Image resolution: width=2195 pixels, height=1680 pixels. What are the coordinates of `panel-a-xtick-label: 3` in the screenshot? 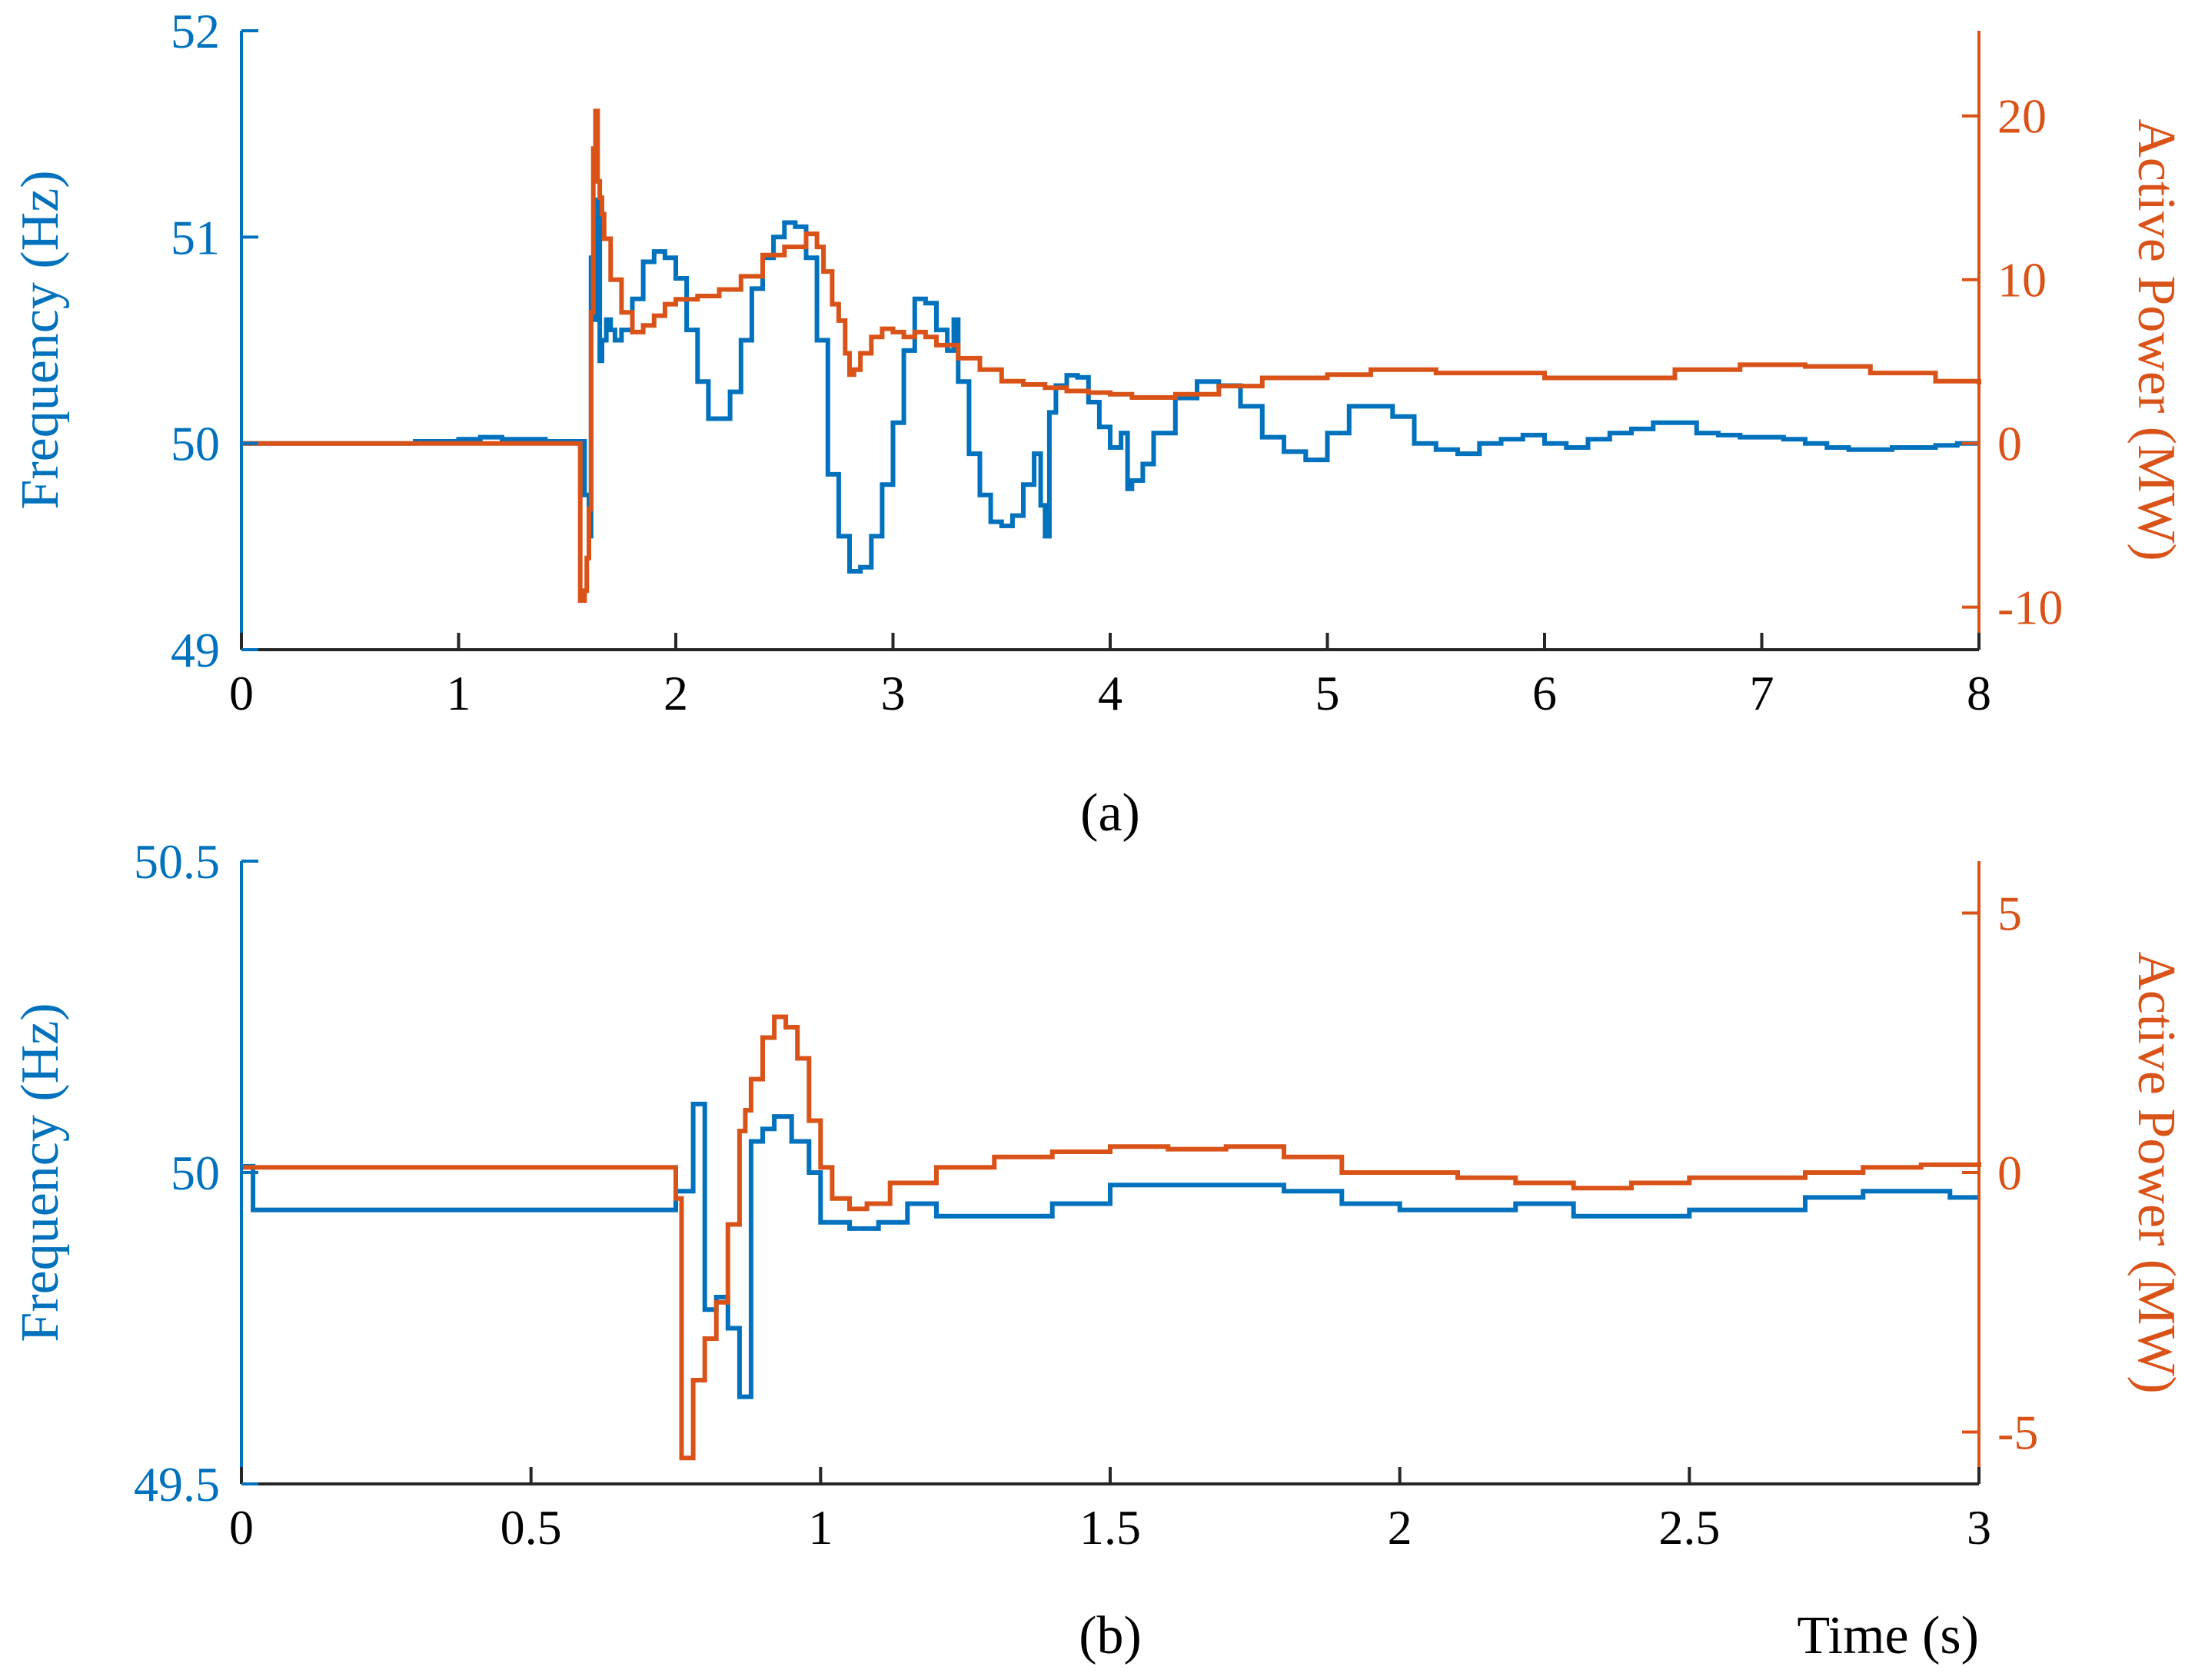 It's located at (893, 693).